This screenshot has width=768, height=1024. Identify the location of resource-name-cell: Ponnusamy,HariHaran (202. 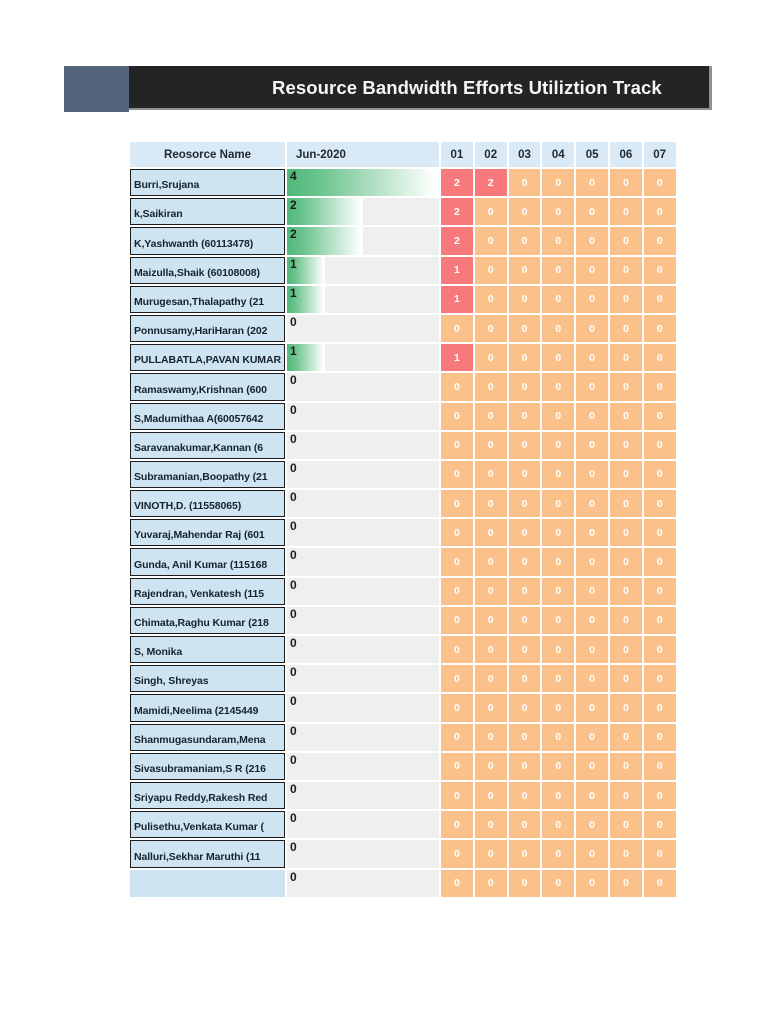
(207, 328).